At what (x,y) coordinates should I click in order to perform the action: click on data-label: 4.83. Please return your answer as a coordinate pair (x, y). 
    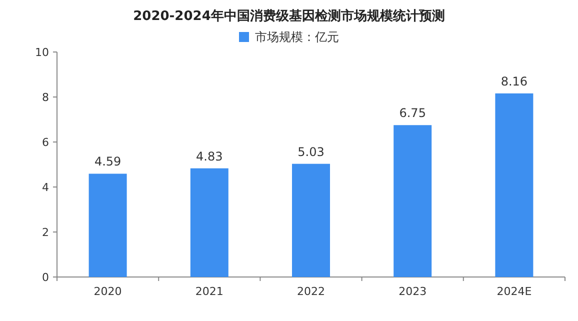
    Looking at the image, I should click on (209, 156).